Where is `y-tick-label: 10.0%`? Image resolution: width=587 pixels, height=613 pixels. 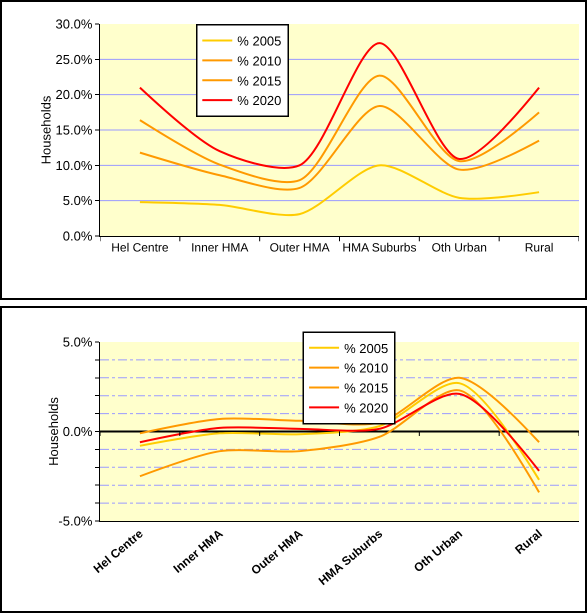
y-tick-label: 10.0% is located at coordinates (74, 165).